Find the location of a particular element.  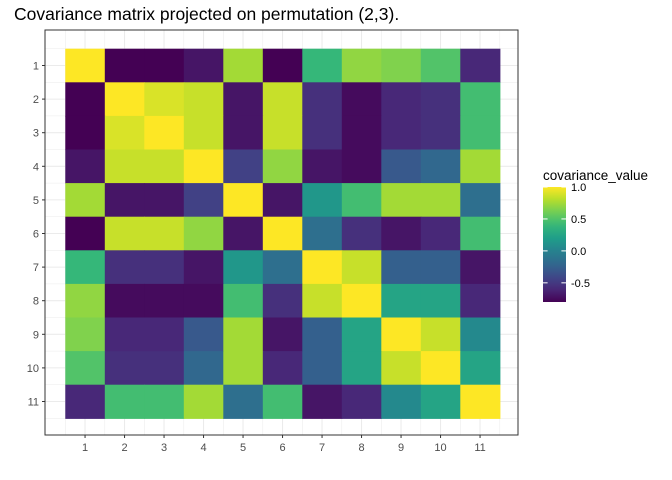

x-tick-label: 9 is located at coordinates (401, 448).